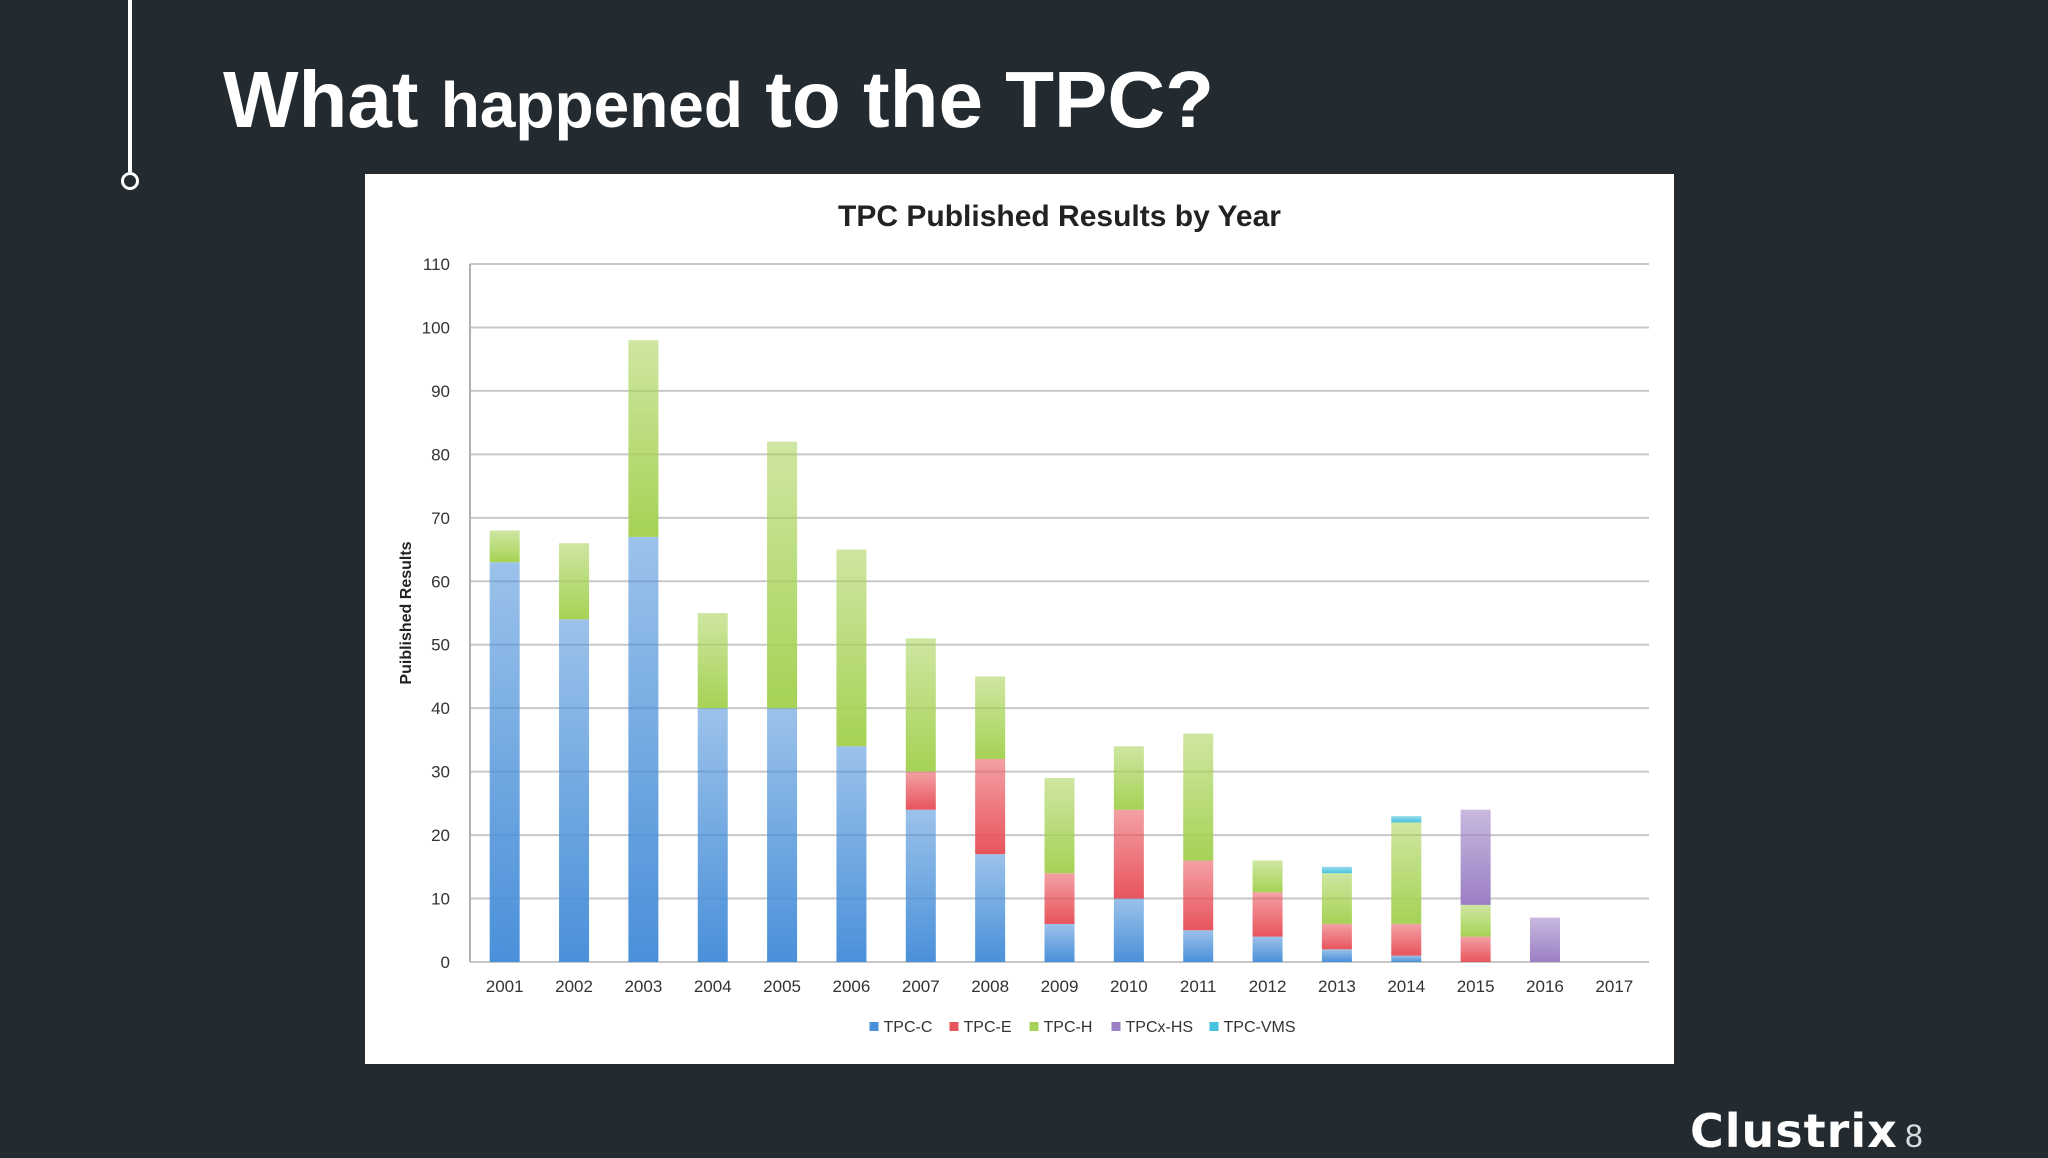 The height and width of the screenshot is (1158, 2048). I want to click on slide-title-part2: happened, so click(591, 105).